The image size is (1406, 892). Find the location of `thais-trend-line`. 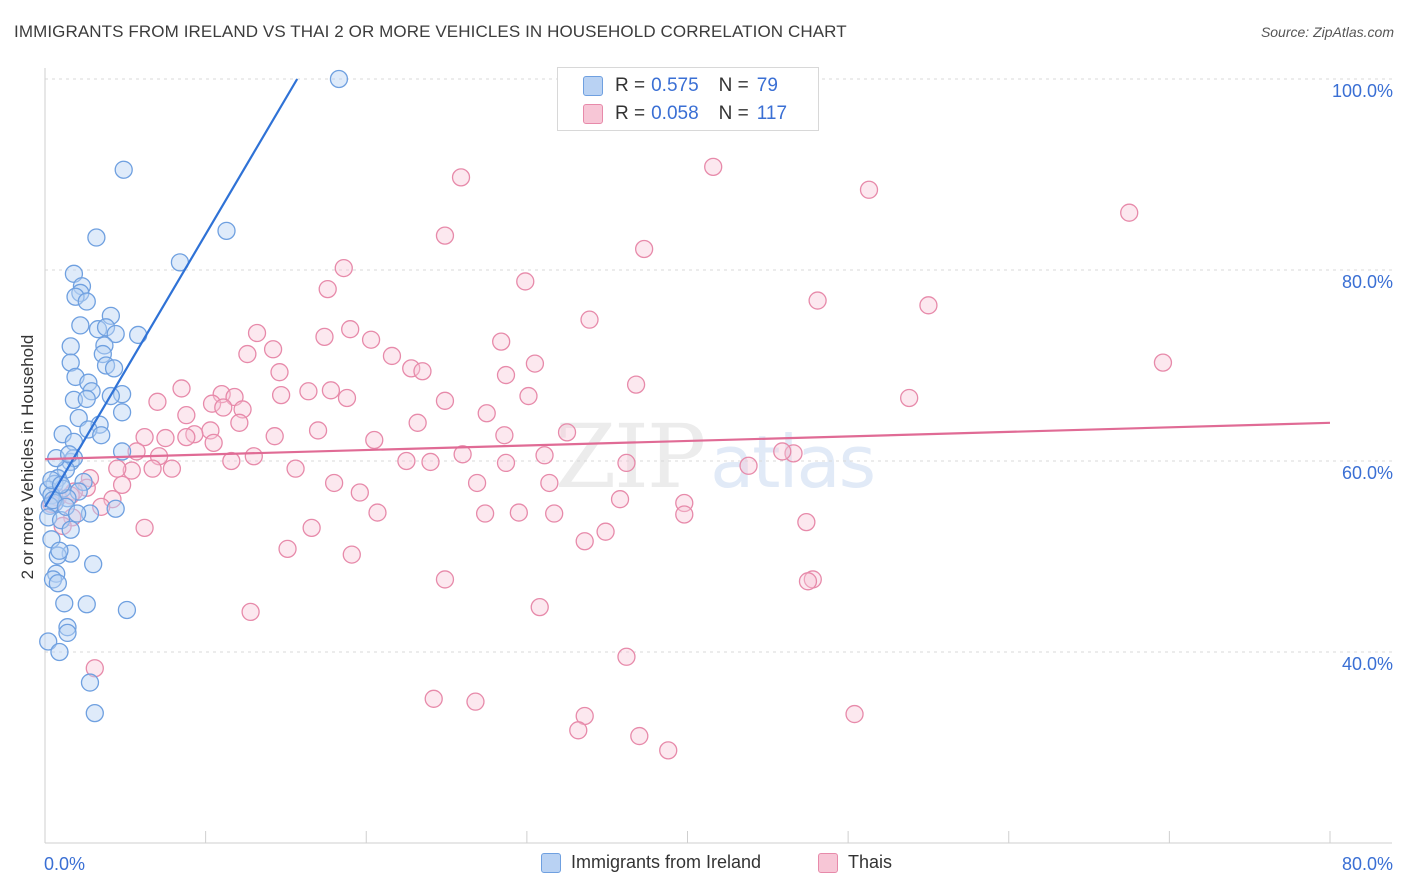

thais-trend-line is located at coordinates (687, 441).